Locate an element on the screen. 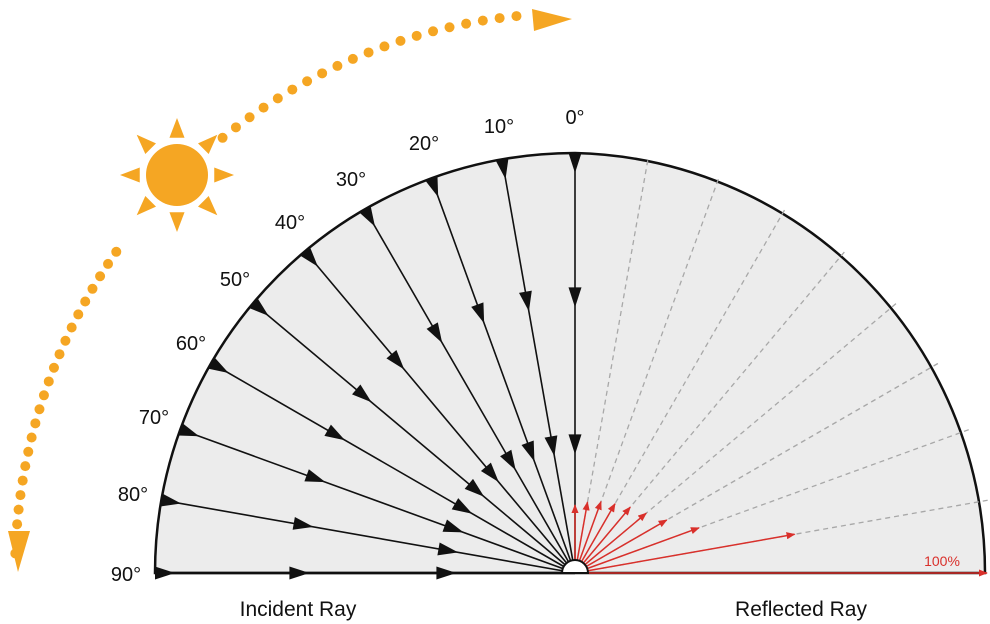  angle-label-60: 60° is located at coordinates (191, 344).